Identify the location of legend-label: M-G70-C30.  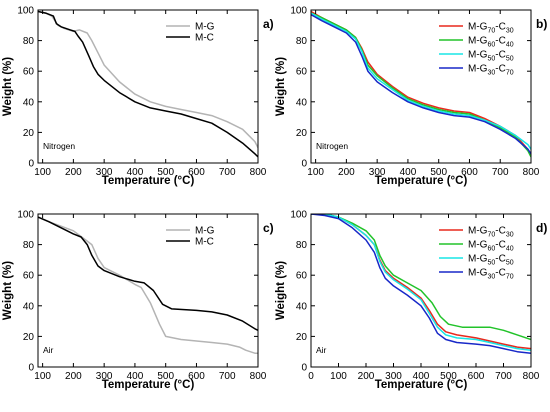
(491, 28).